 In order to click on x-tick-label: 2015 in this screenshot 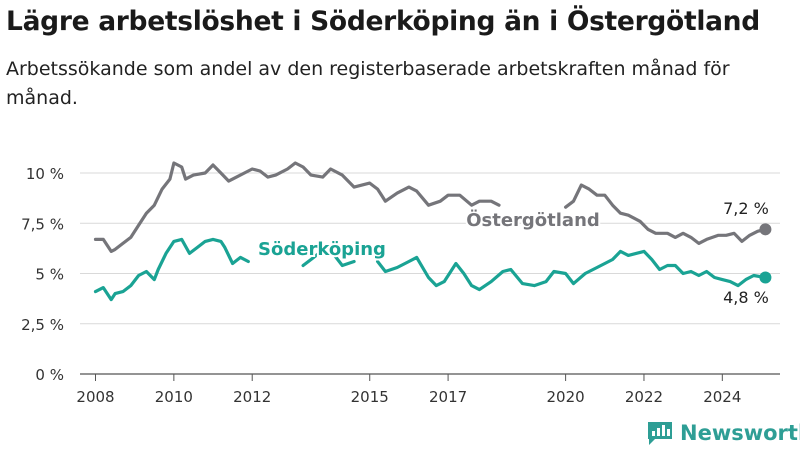, I will do `click(370, 397)`.